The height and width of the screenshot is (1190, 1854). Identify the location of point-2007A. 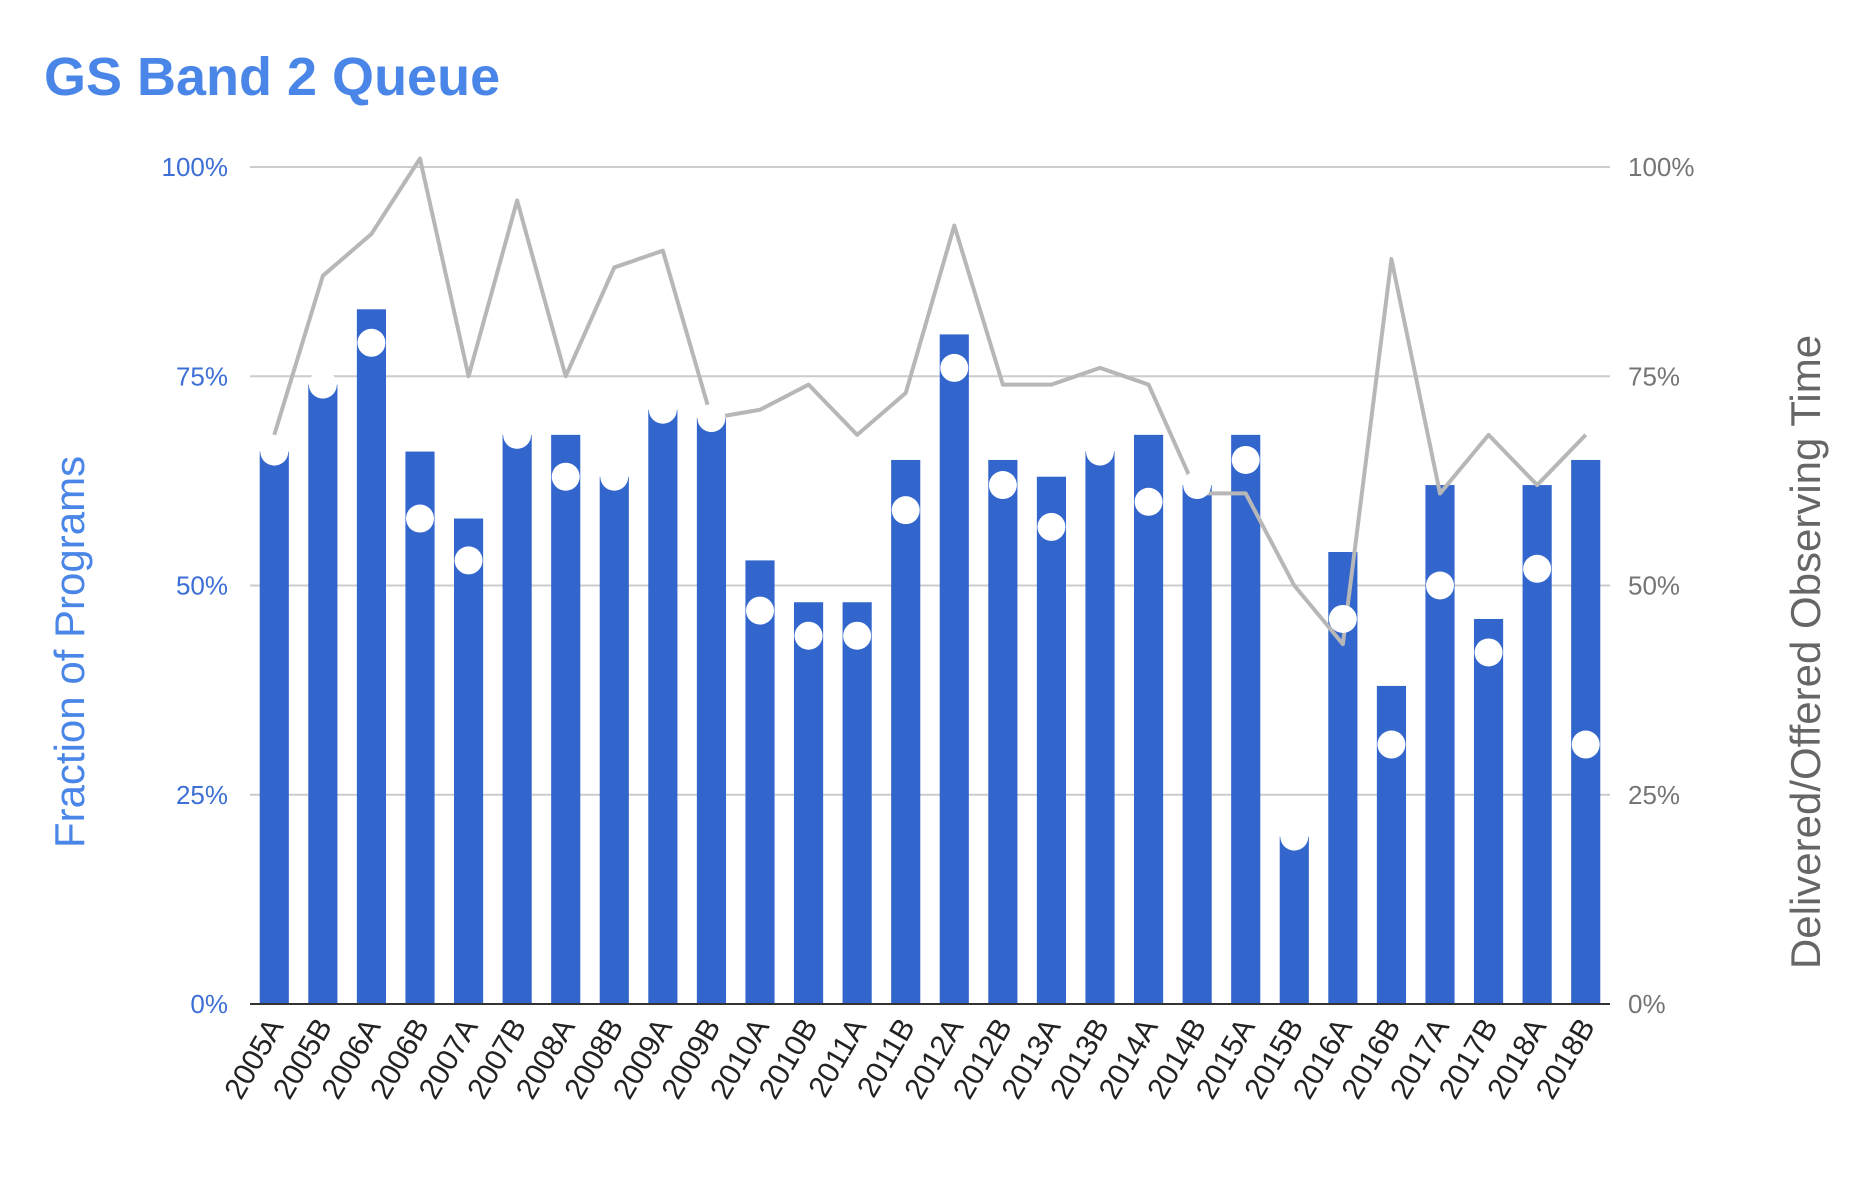
(468, 560).